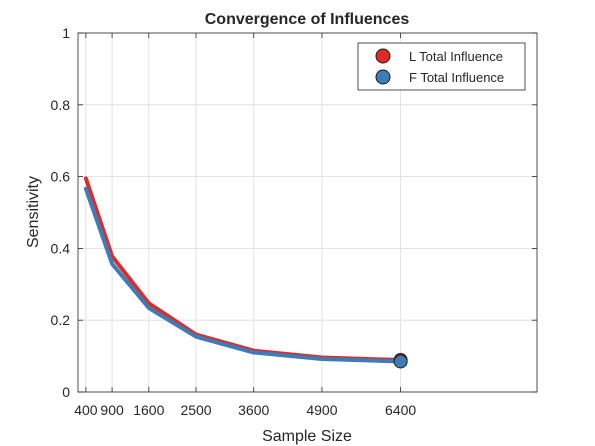  Describe the element at coordinates (148, 410) in the screenshot. I see `x-tick-label: 1600` at that location.